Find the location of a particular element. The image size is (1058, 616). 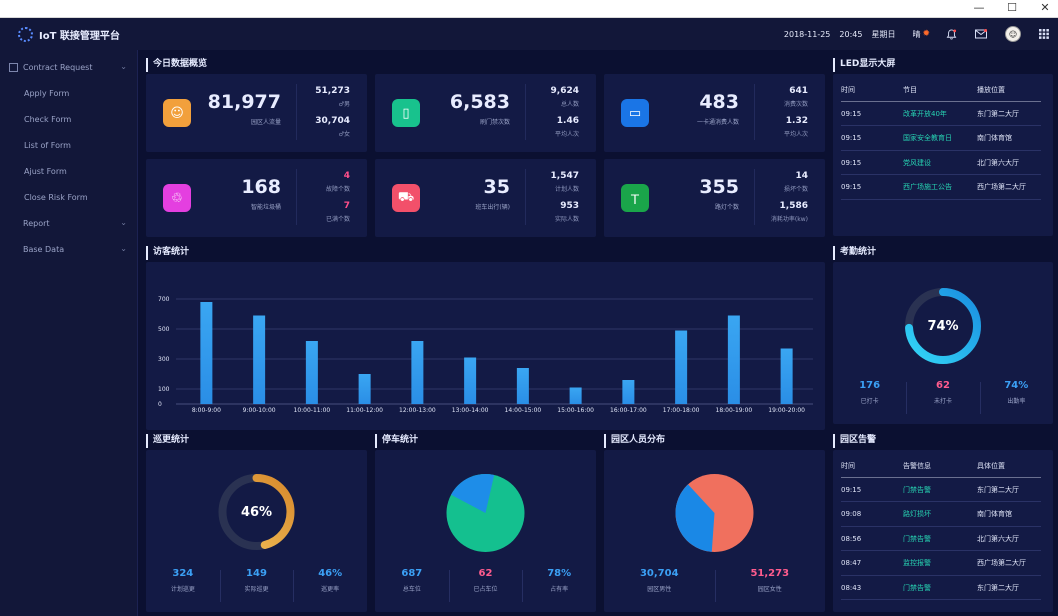

parking-title: 停车统计 is located at coordinates (396, 441).